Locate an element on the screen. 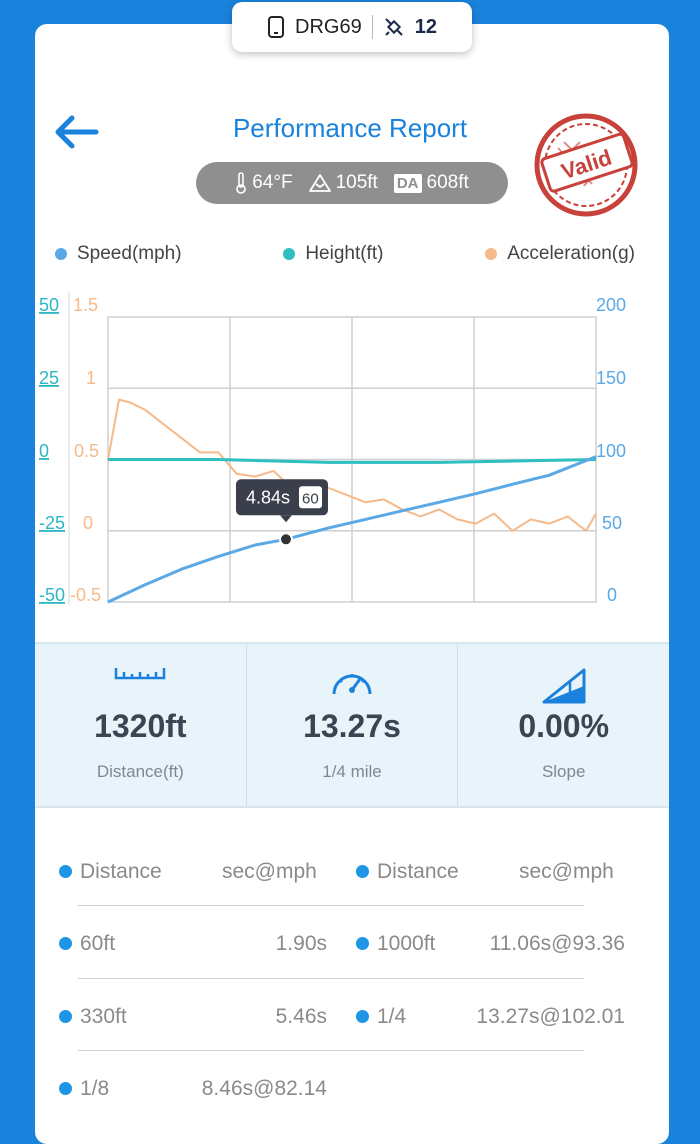  speed-tick-label: 0 is located at coordinates (612, 595).